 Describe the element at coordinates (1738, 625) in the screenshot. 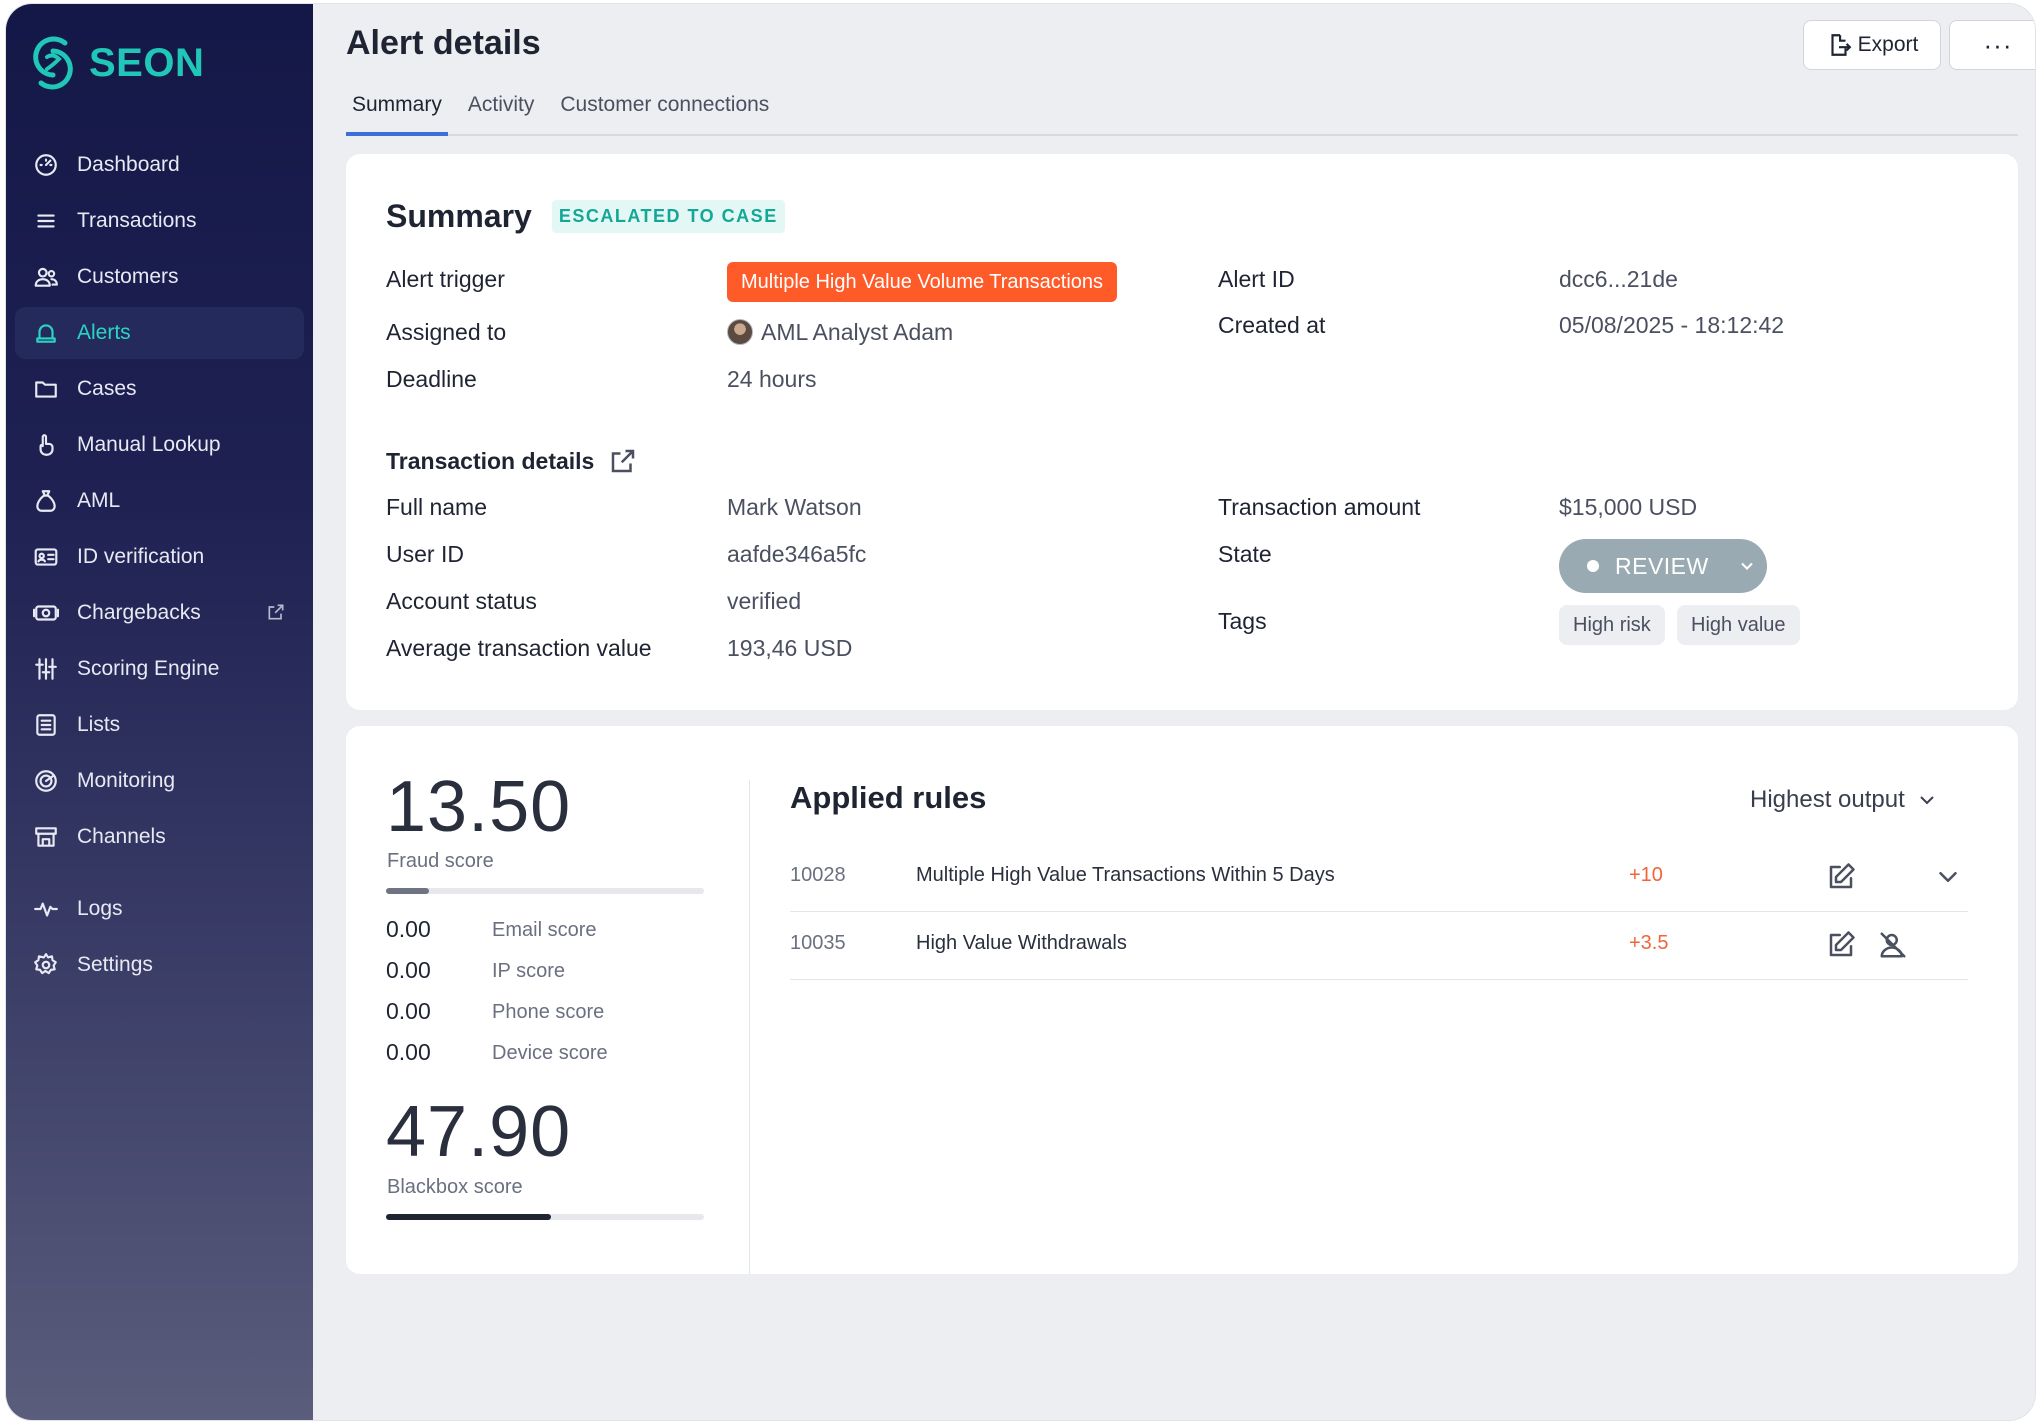

I see `tag-high-value: High value` at that location.